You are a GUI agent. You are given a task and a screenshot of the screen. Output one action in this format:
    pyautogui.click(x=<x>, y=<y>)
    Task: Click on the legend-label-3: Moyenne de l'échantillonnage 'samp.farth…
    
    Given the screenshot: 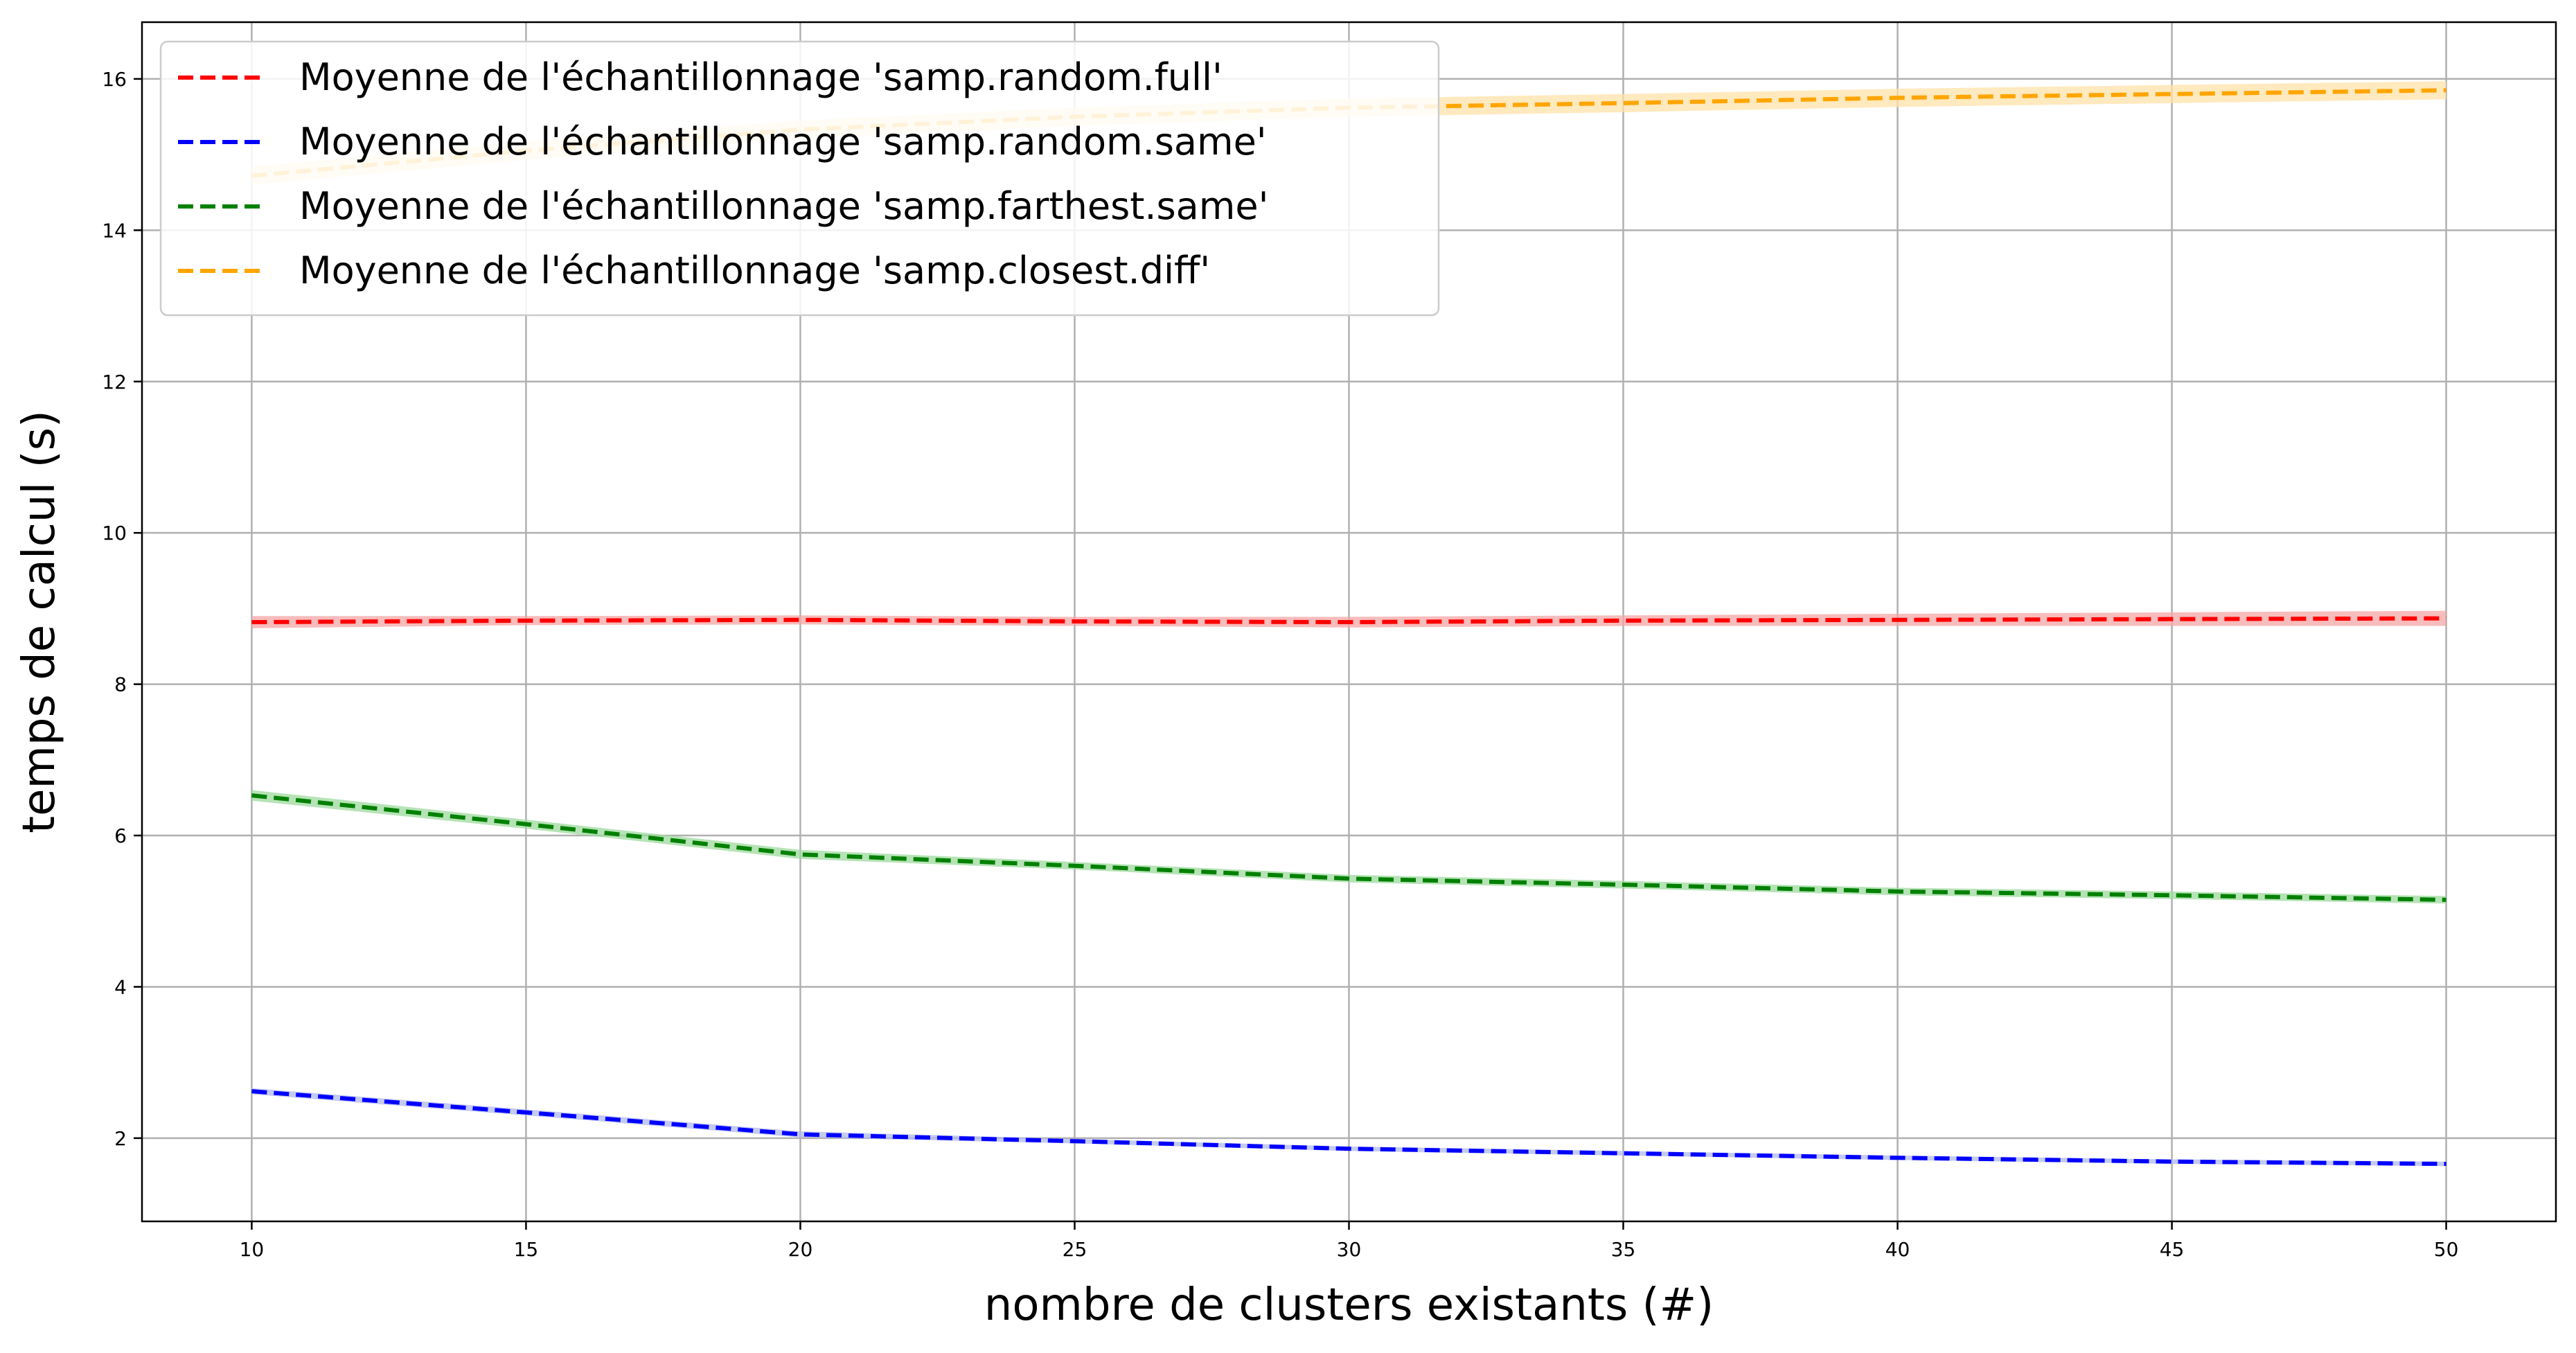 What is the action you would take?
    pyautogui.click(x=783, y=206)
    